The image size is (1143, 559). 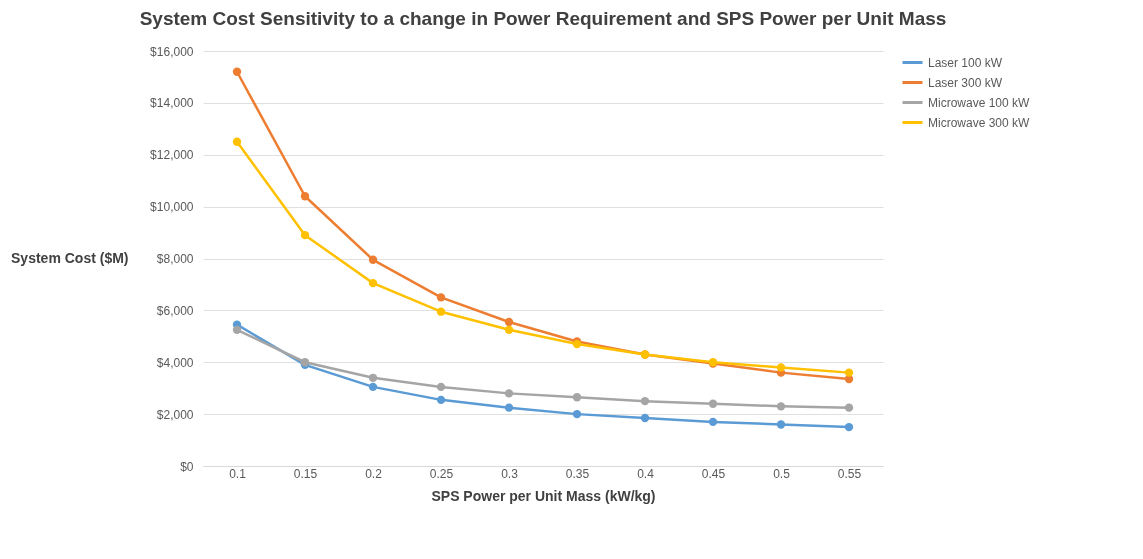 What do you see at coordinates (979, 102) in the screenshot?
I see `legend-label: Microwave 100 kW` at bounding box center [979, 102].